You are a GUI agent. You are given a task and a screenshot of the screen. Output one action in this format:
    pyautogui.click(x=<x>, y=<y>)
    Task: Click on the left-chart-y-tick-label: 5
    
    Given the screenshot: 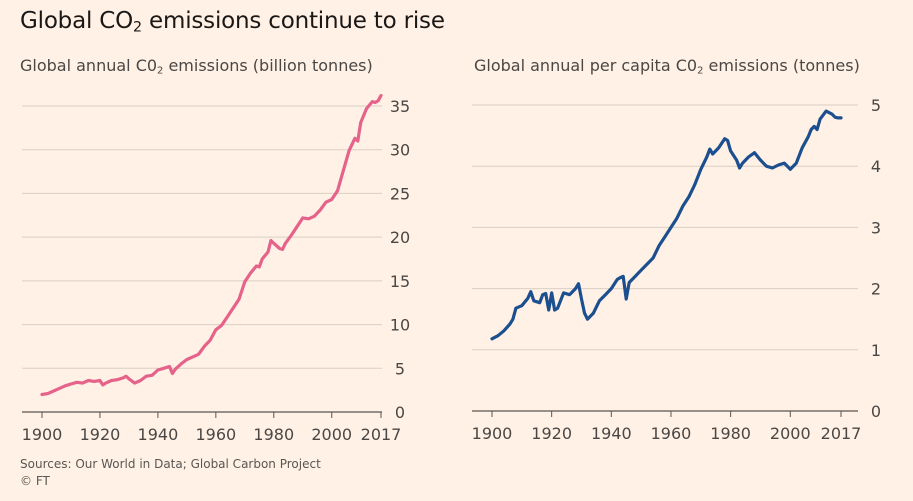 What is the action you would take?
    pyautogui.click(x=400, y=368)
    